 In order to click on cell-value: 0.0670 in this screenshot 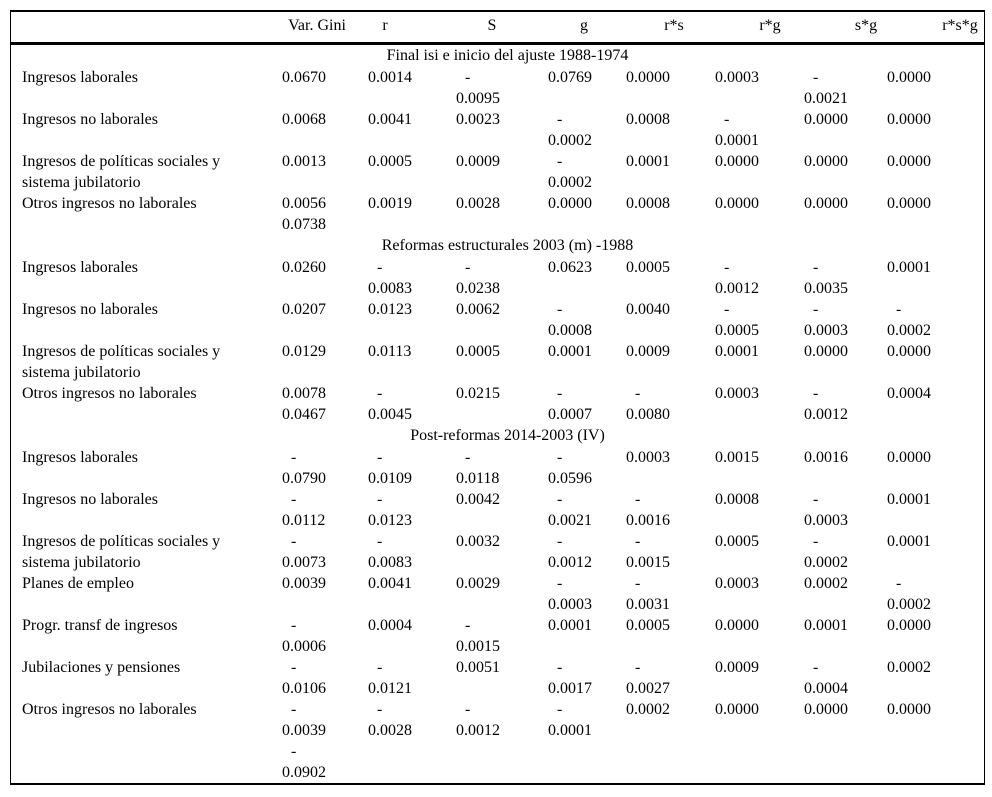, I will do `click(304, 77)`.